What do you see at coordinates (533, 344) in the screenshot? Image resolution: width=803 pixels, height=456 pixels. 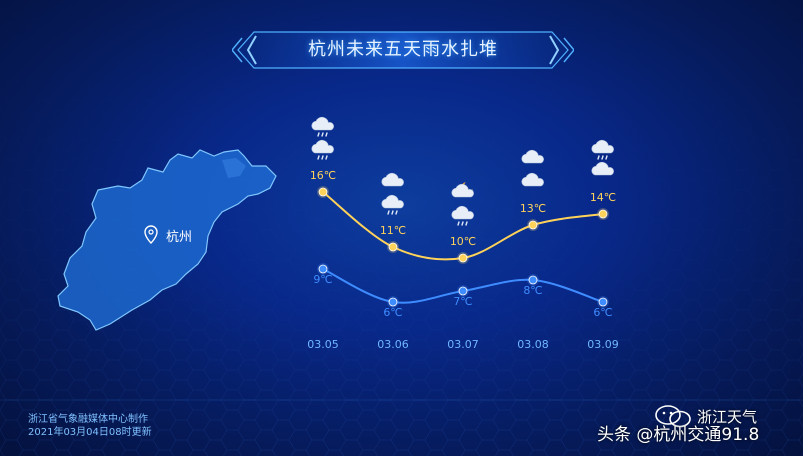 I see `date-label: 03.08` at bounding box center [533, 344].